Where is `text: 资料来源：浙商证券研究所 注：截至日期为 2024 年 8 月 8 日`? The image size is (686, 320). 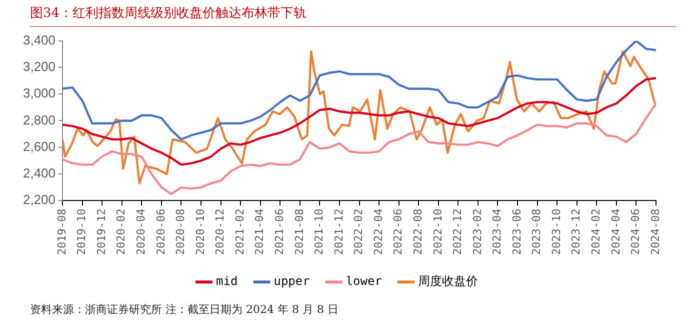
text: 资料来源：浙商证券研究所 注：截至日期为 2024 年 8 月 8 日 is located at coordinates (184, 309).